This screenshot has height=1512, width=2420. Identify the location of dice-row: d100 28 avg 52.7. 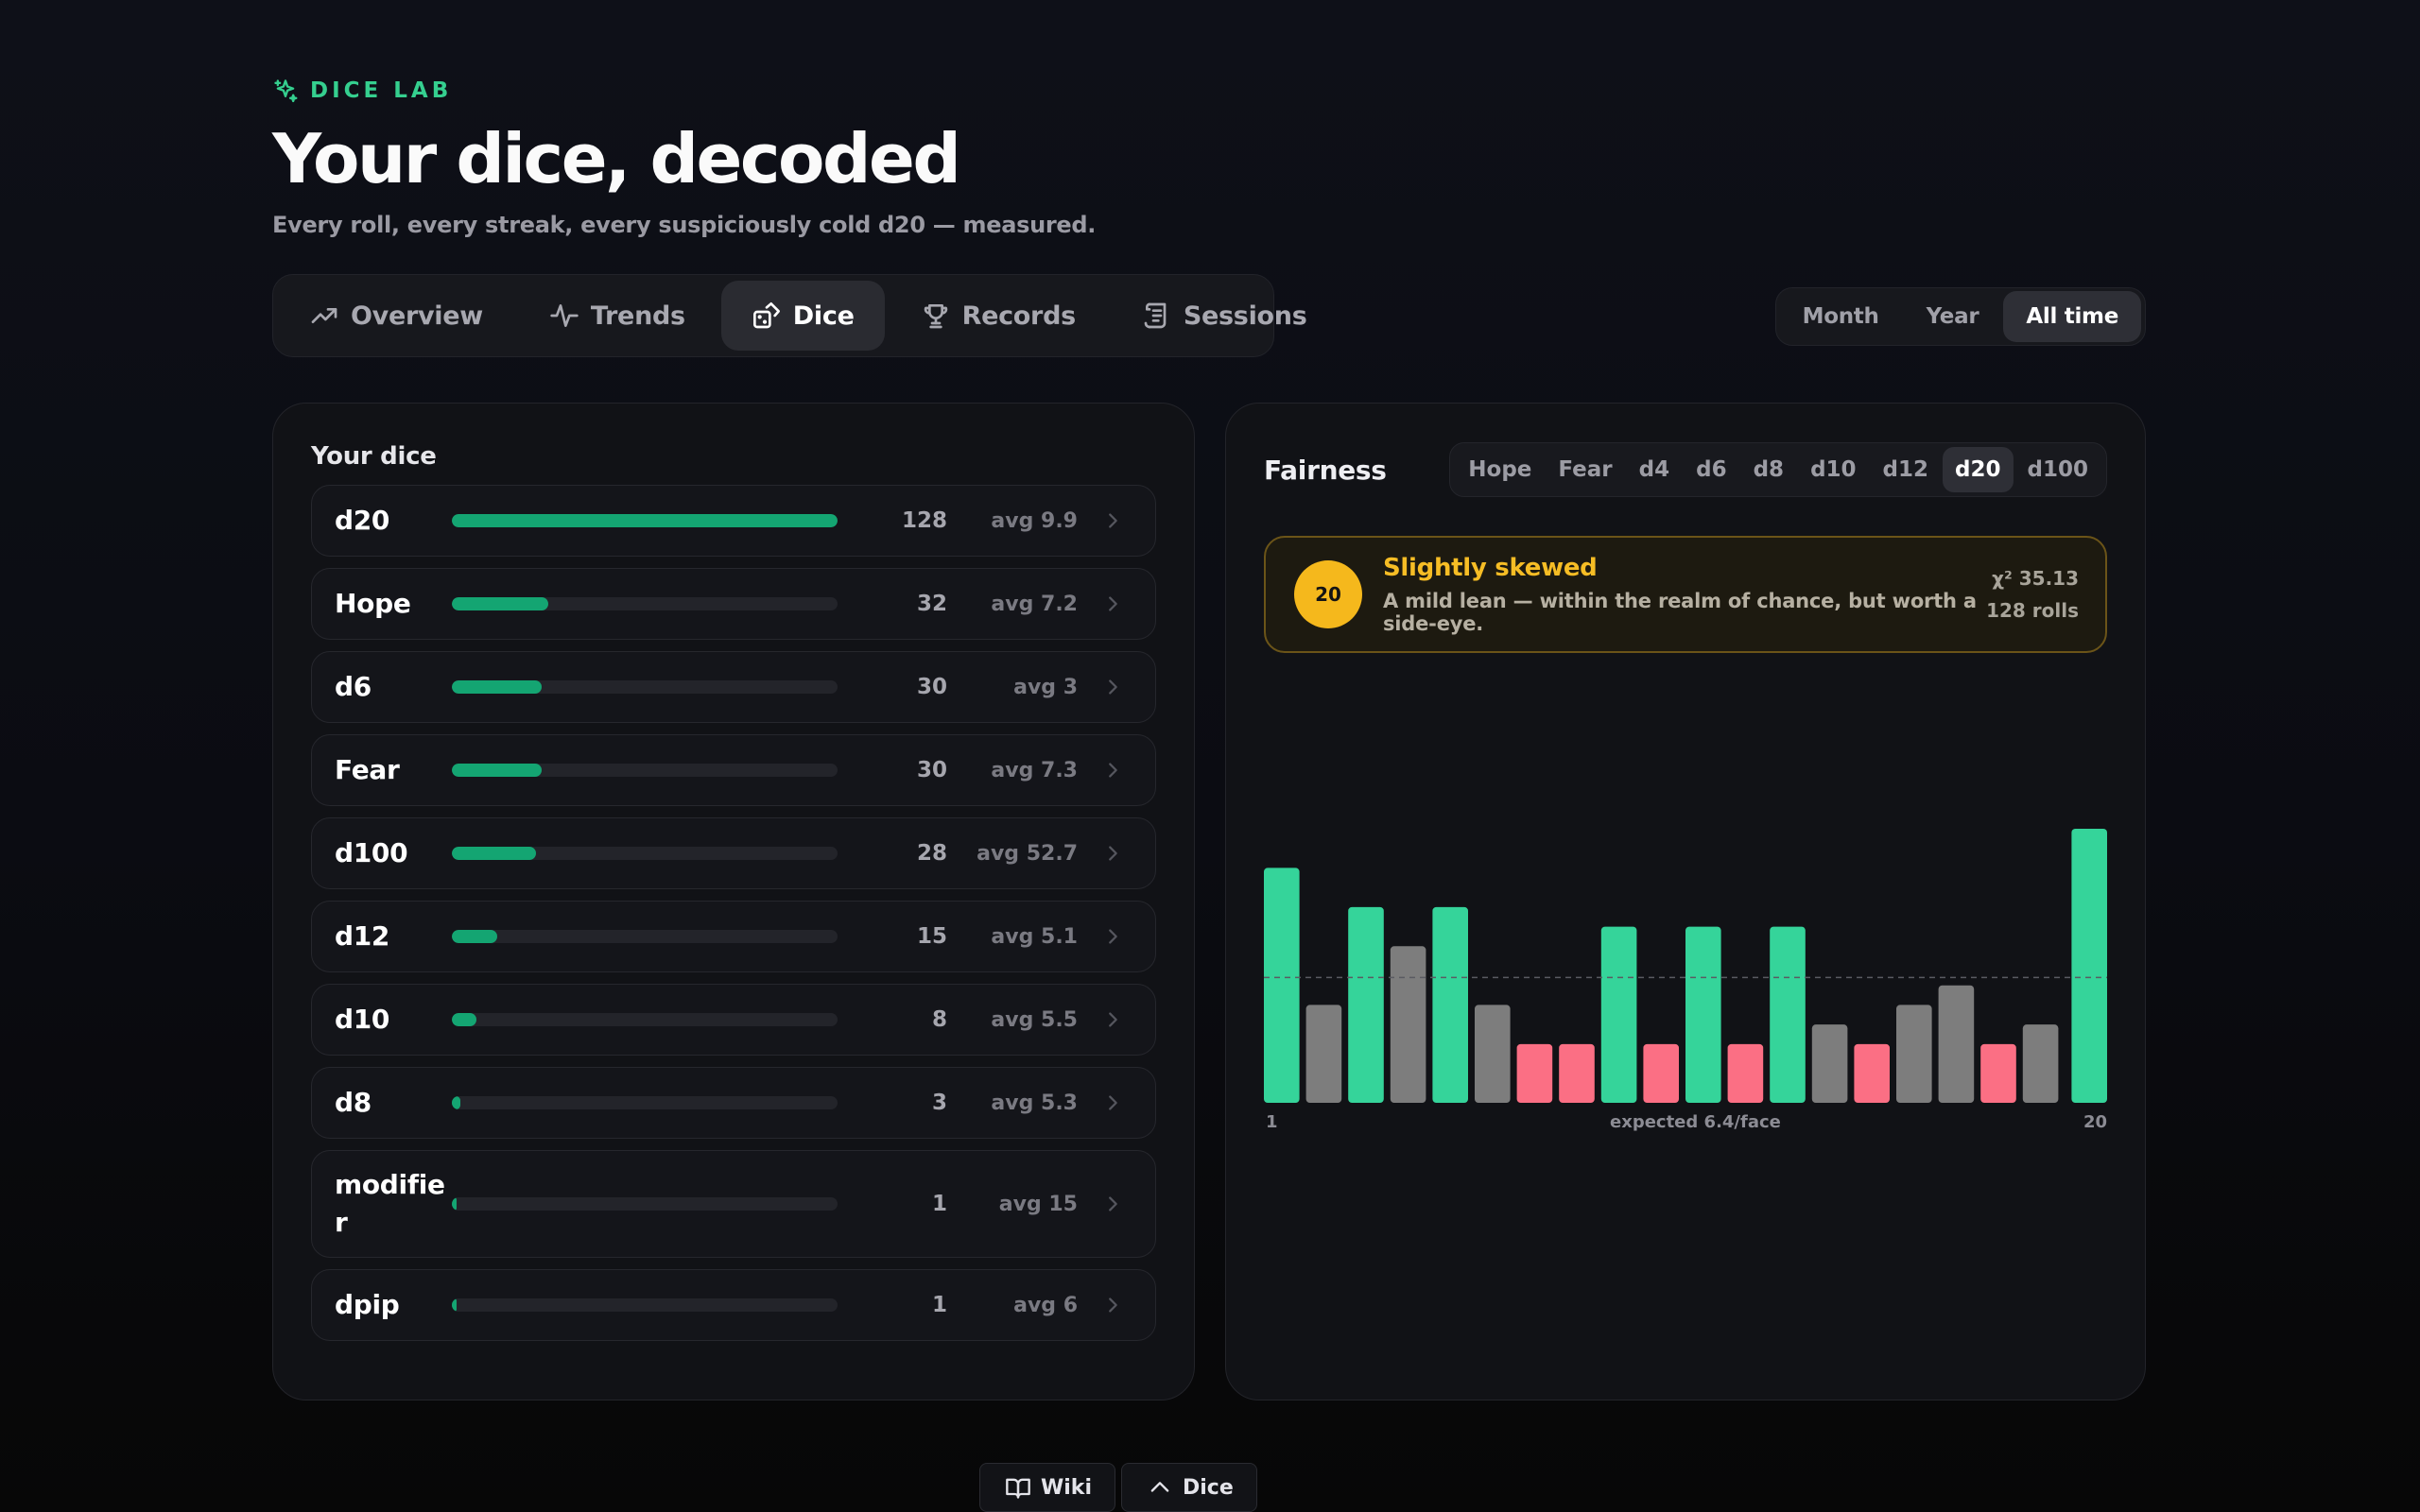
(733, 853).